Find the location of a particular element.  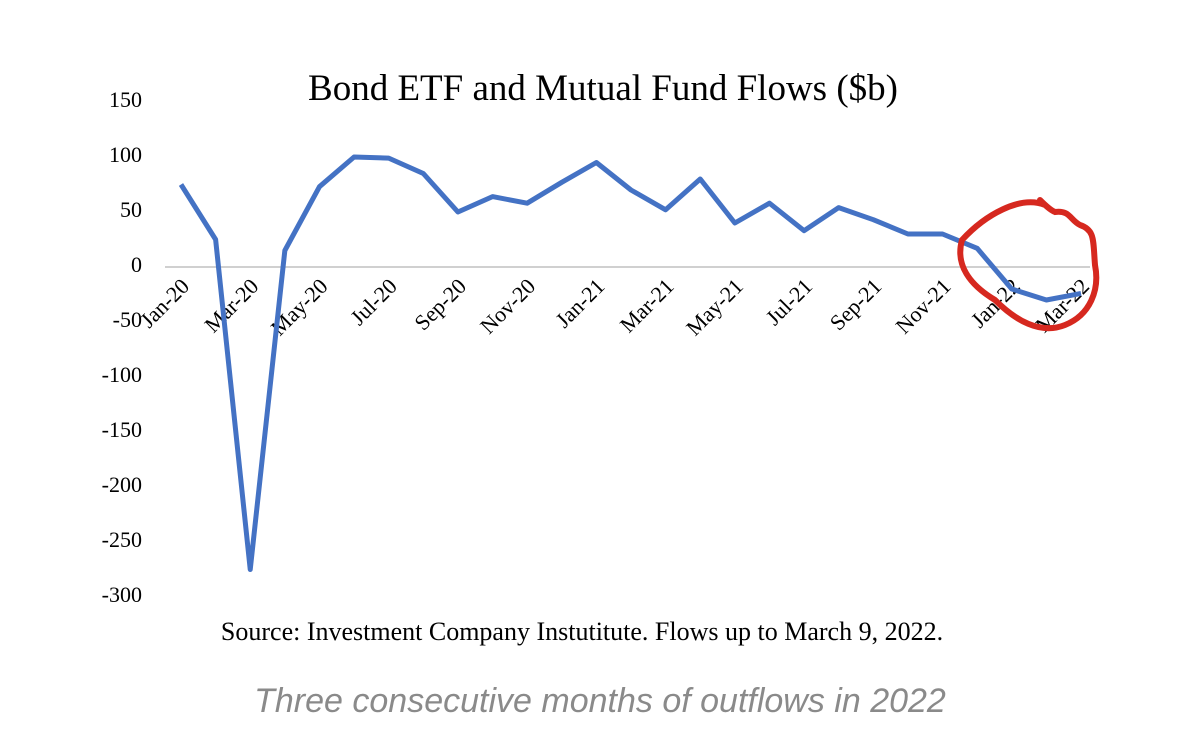

y-tick-label: -150 is located at coordinates (122, 429).